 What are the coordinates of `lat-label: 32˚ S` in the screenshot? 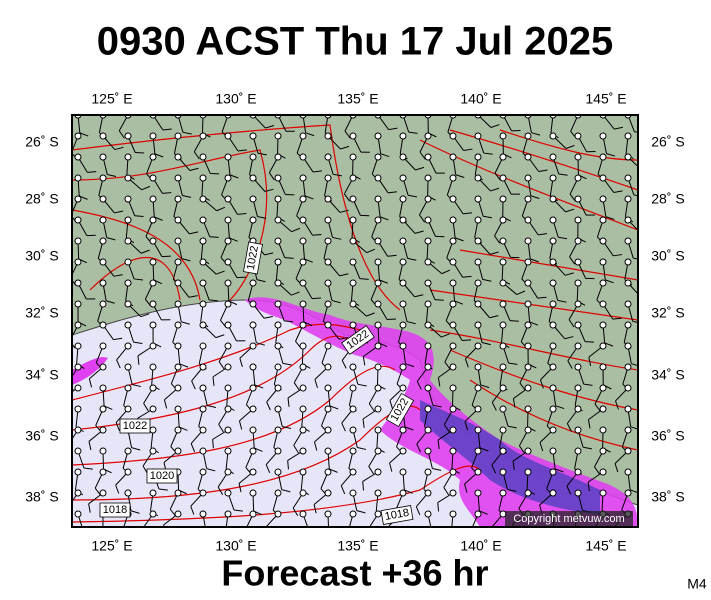 It's located at (667, 313).